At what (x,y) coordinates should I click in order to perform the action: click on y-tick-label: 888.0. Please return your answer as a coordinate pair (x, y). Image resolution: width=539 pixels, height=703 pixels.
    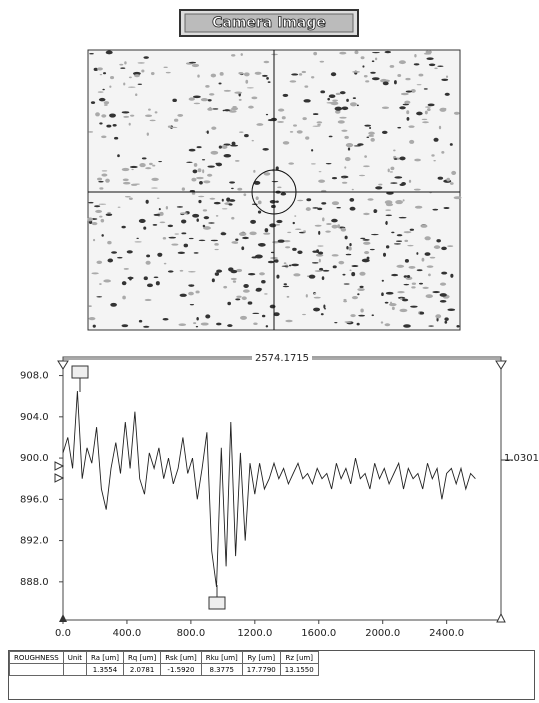
    Looking at the image, I should click on (34, 582).